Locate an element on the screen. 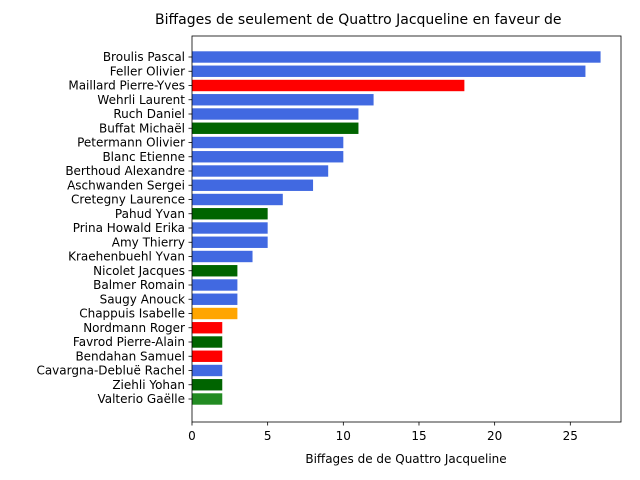  bar-nordmann-roger is located at coordinates (207, 328).